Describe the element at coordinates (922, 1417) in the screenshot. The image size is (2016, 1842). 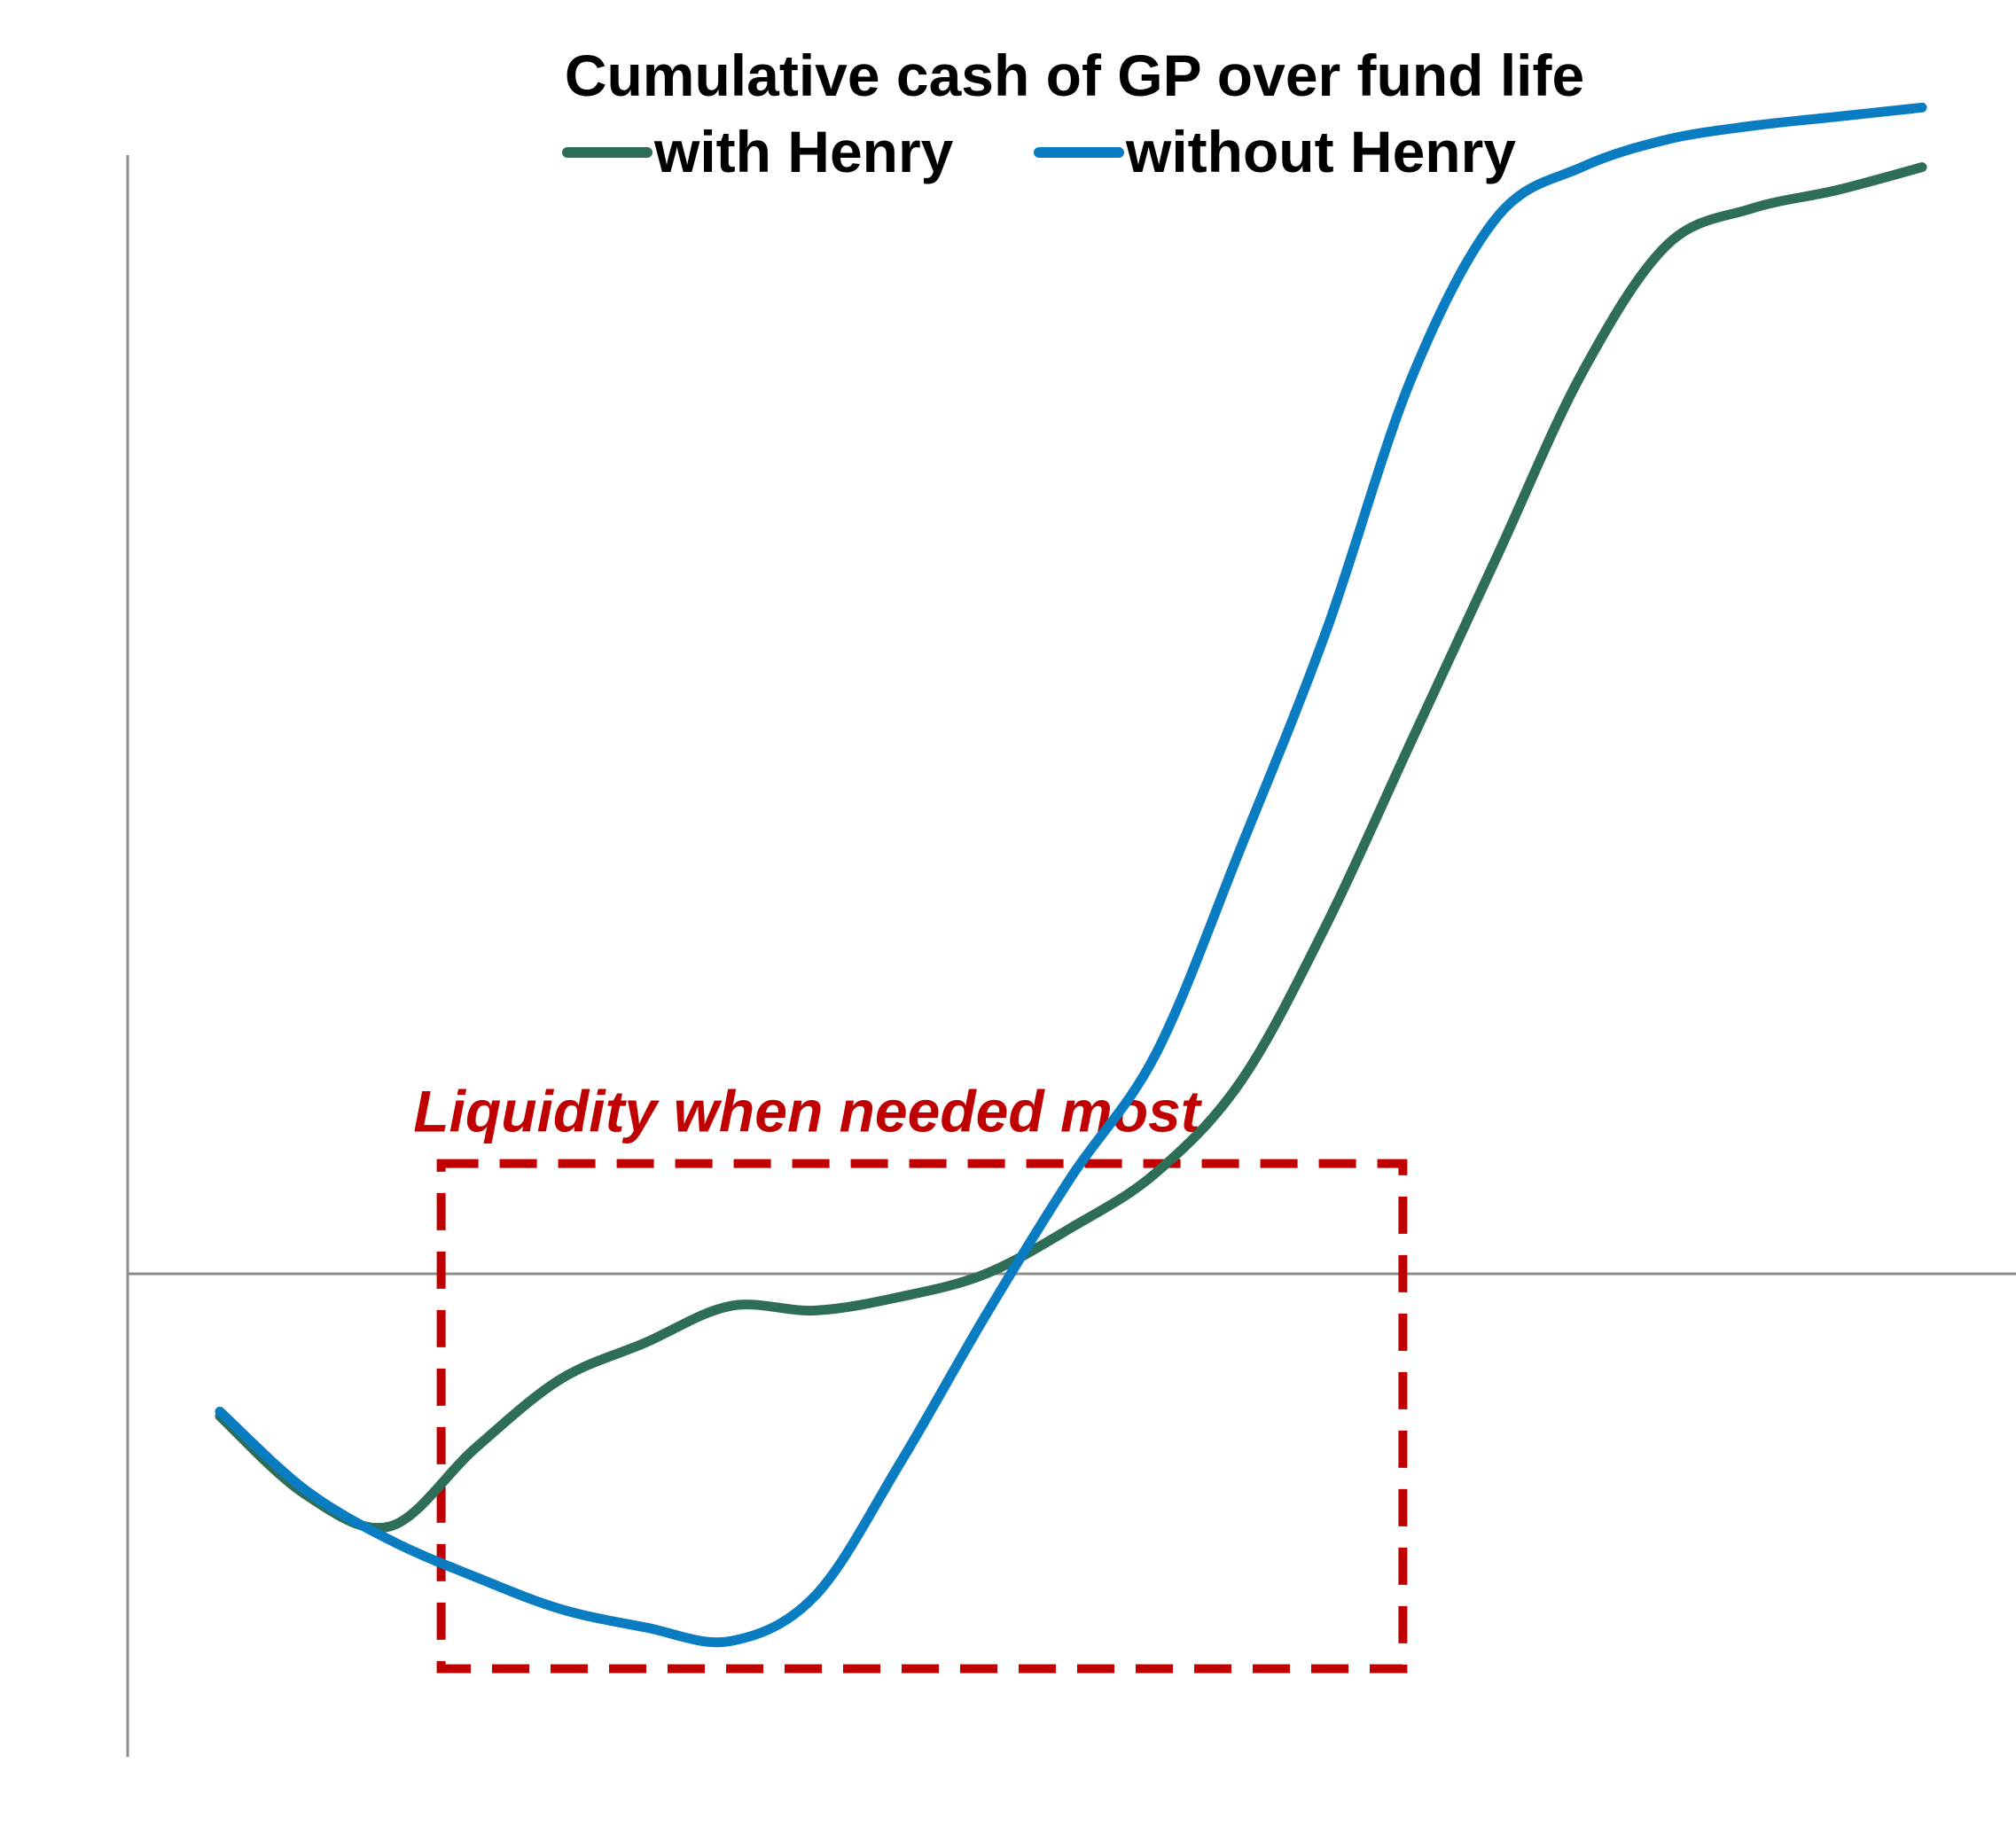
I see `annotation-box` at that location.